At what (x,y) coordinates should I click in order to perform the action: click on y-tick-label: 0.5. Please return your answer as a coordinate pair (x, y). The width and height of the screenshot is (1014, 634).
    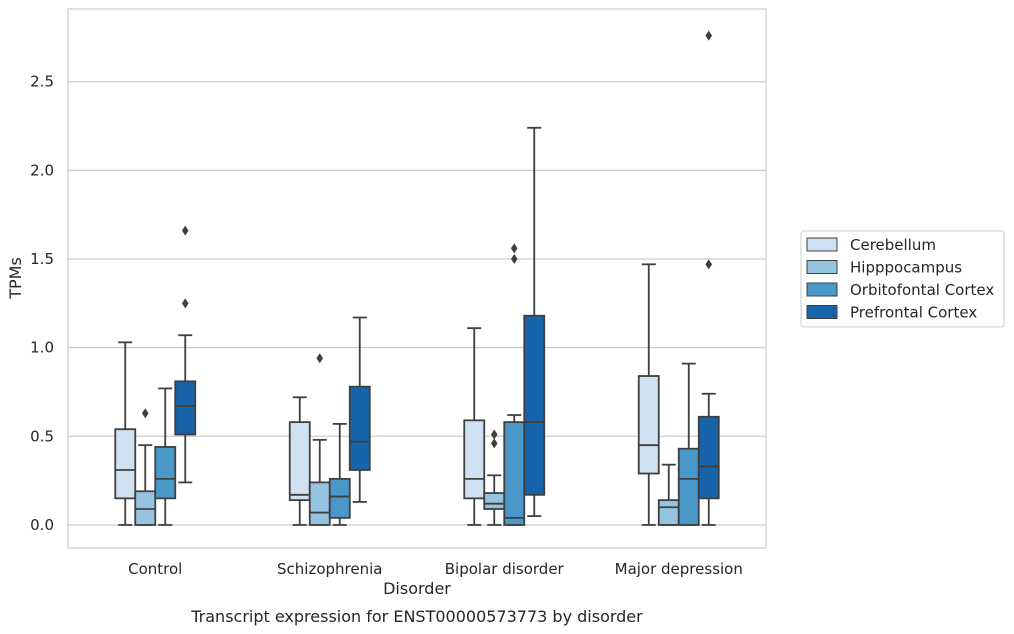
    Looking at the image, I should click on (42, 436).